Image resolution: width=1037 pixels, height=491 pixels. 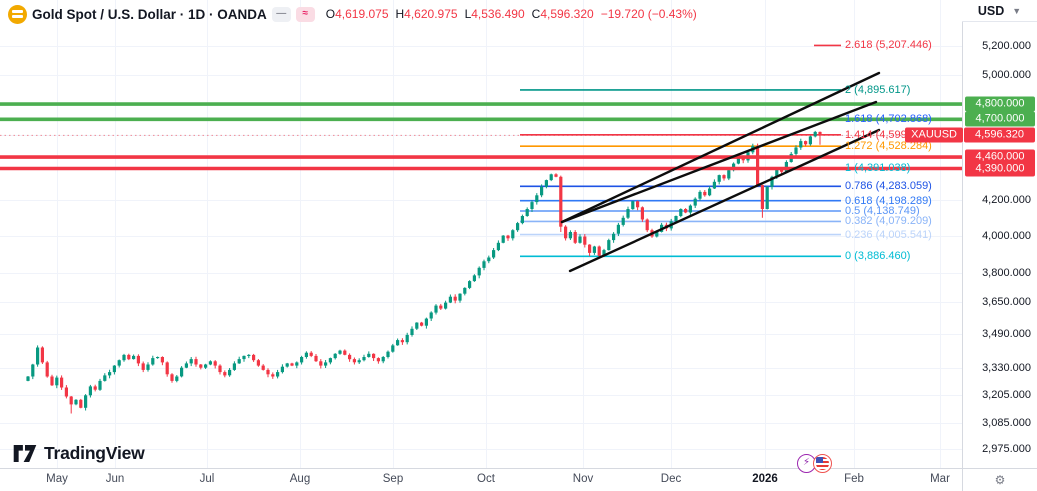 What do you see at coordinates (991, 10) in the screenshot?
I see `currency-value: USD` at bounding box center [991, 10].